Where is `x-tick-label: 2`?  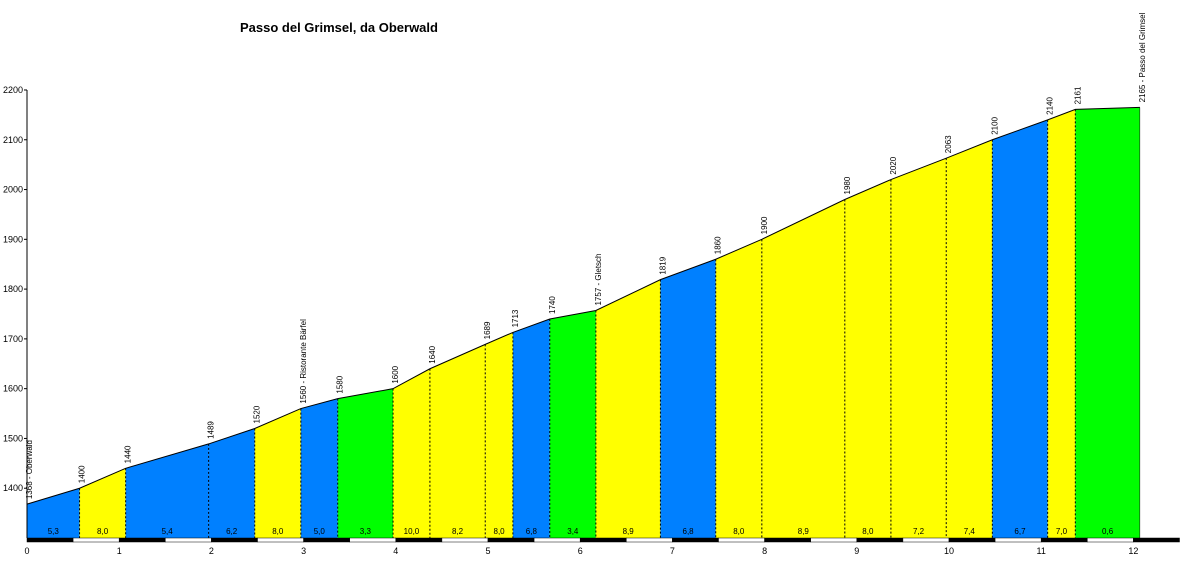 x-tick-label: 2 is located at coordinates (211, 551).